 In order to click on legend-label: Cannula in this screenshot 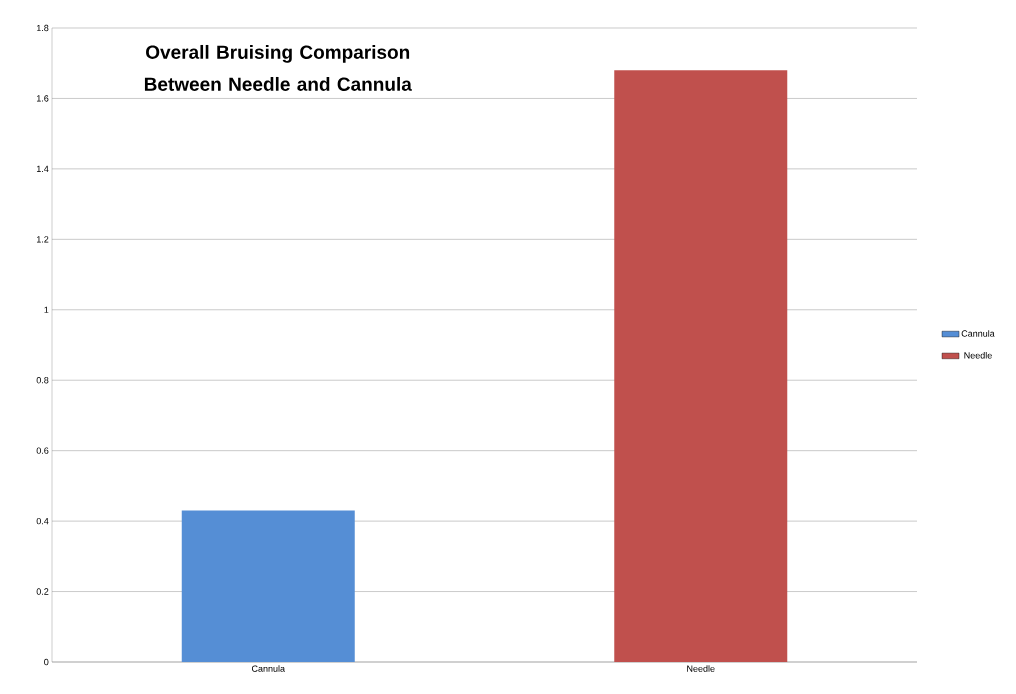, I will do `click(978, 333)`.